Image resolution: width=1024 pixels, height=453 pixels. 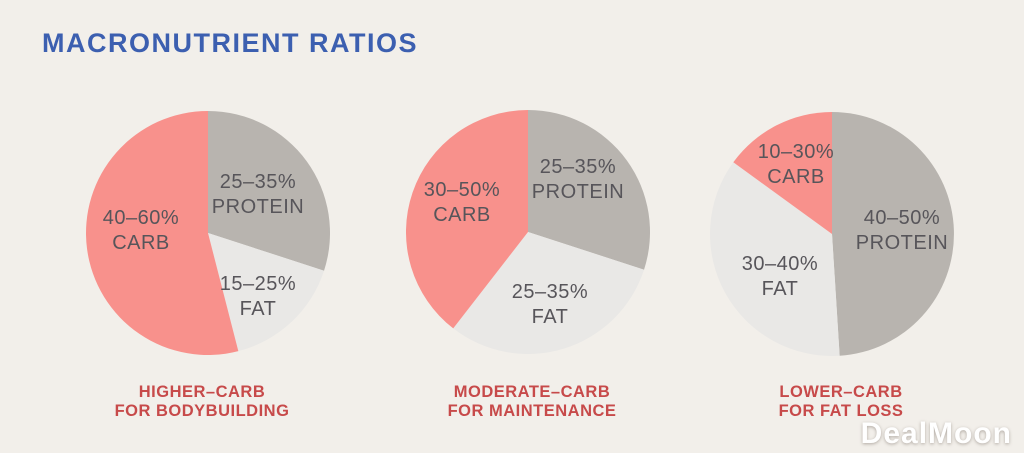 What do you see at coordinates (230, 43) in the screenshot?
I see `page-title: MACRONUTRIENT RATIOS` at bounding box center [230, 43].